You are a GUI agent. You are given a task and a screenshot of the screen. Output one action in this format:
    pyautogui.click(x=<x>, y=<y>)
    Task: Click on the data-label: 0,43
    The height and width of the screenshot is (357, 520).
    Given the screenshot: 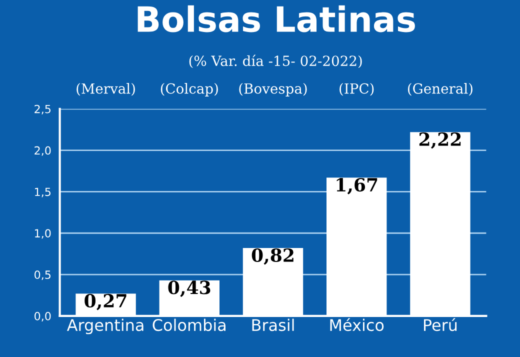 What is the action you would take?
    pyautogui.click(x=189, y=289)
    